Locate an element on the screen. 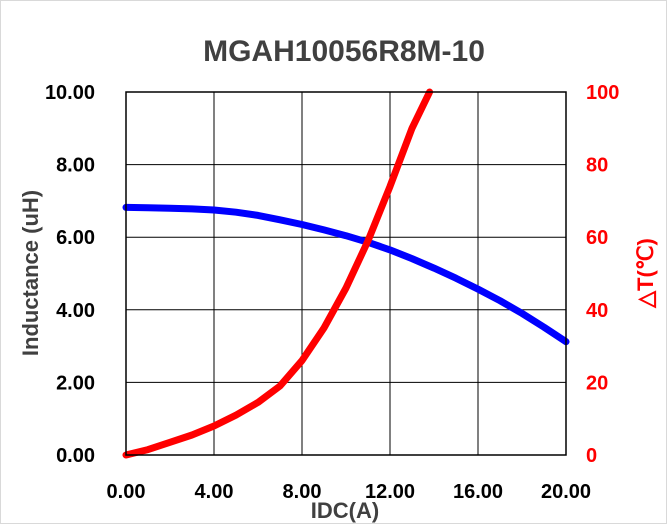 The height and width of the screenshot is (524, 667). y-tick-label: 8.00 is located at coordinates (75, 166).